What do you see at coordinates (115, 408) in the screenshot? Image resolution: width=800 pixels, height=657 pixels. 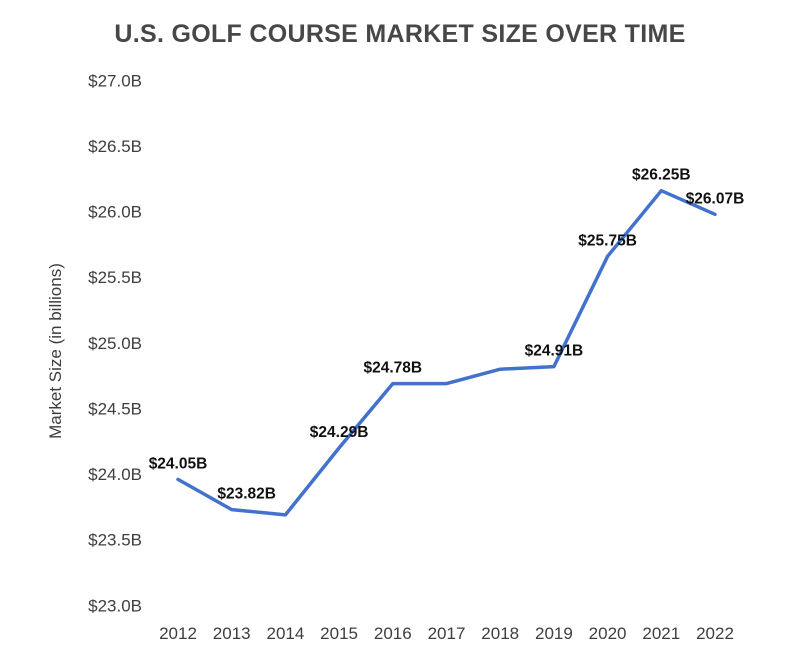 I see `y-tick-label: $24.5B` at bounding box center [115, 408].